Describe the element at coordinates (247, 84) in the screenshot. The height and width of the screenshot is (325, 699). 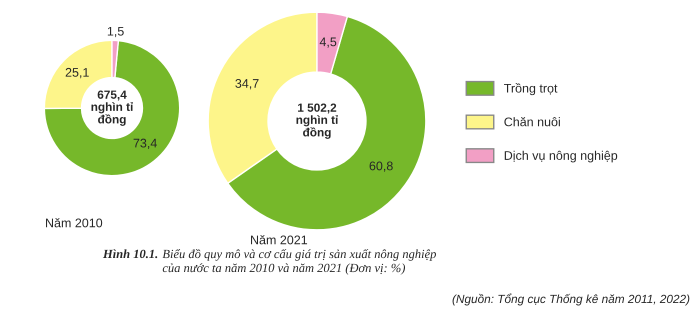
I see `data-label: 34,7` at that location.